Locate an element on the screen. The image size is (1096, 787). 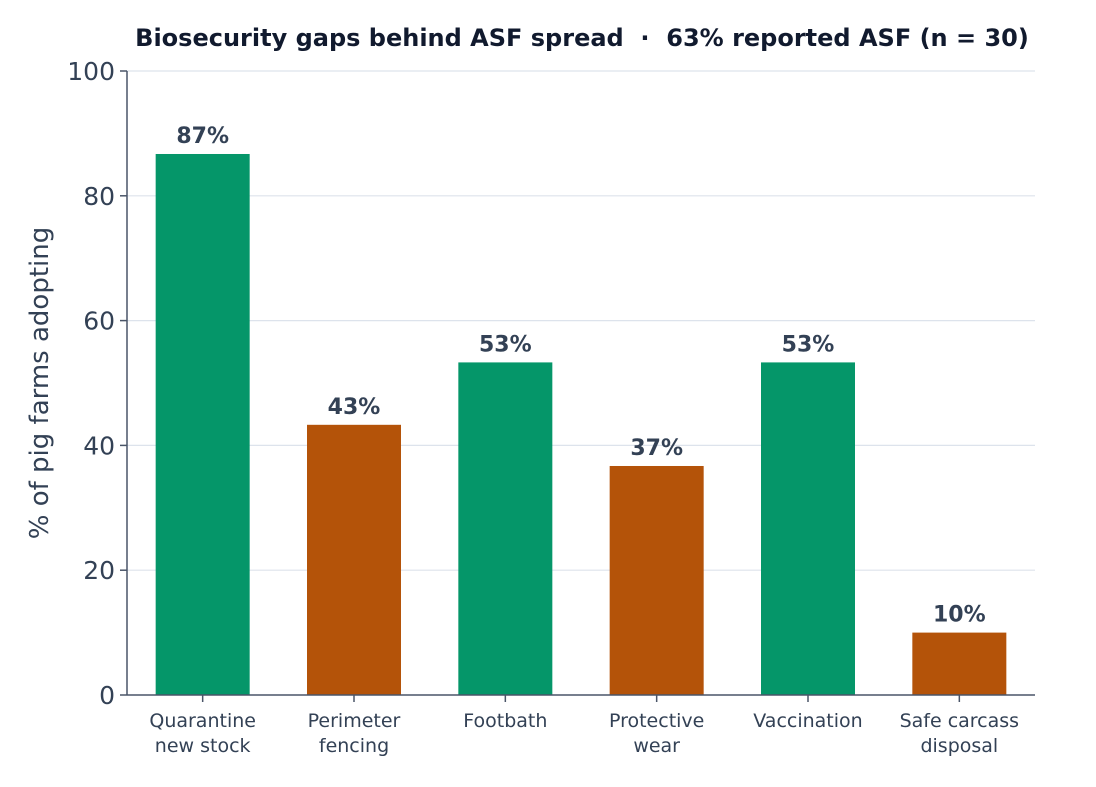
x-tick-label: Protective wear is located at coordinates (656, 733).